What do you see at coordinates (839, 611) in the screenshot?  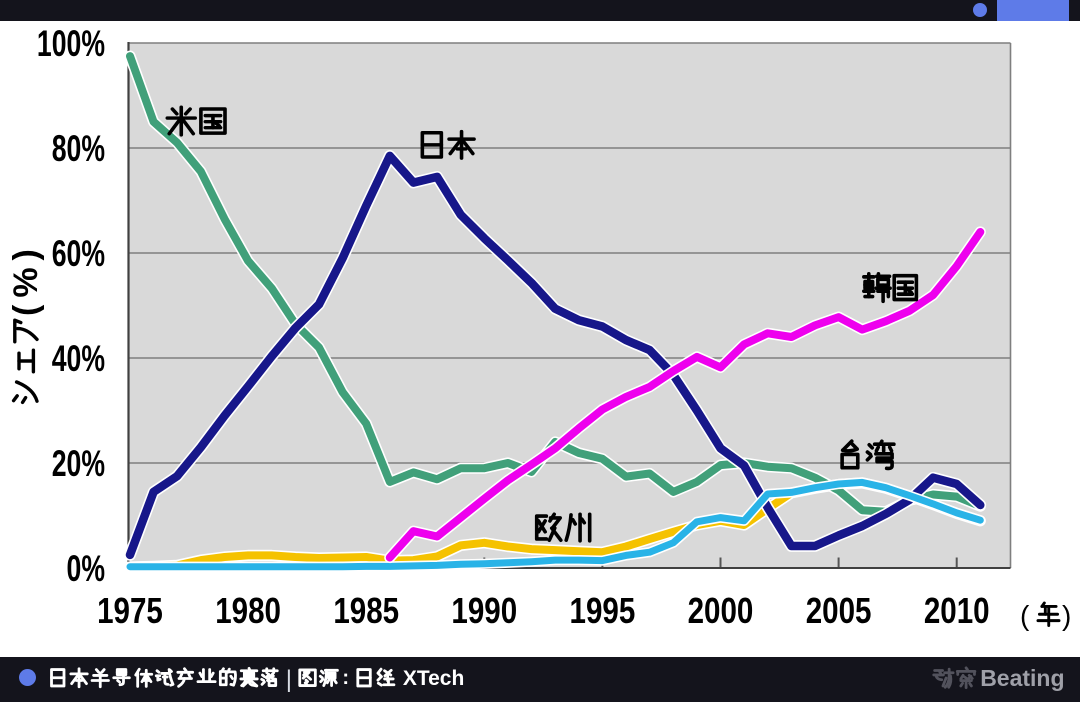 I see `svg-text: 2005` at bounding box center [839, 611].